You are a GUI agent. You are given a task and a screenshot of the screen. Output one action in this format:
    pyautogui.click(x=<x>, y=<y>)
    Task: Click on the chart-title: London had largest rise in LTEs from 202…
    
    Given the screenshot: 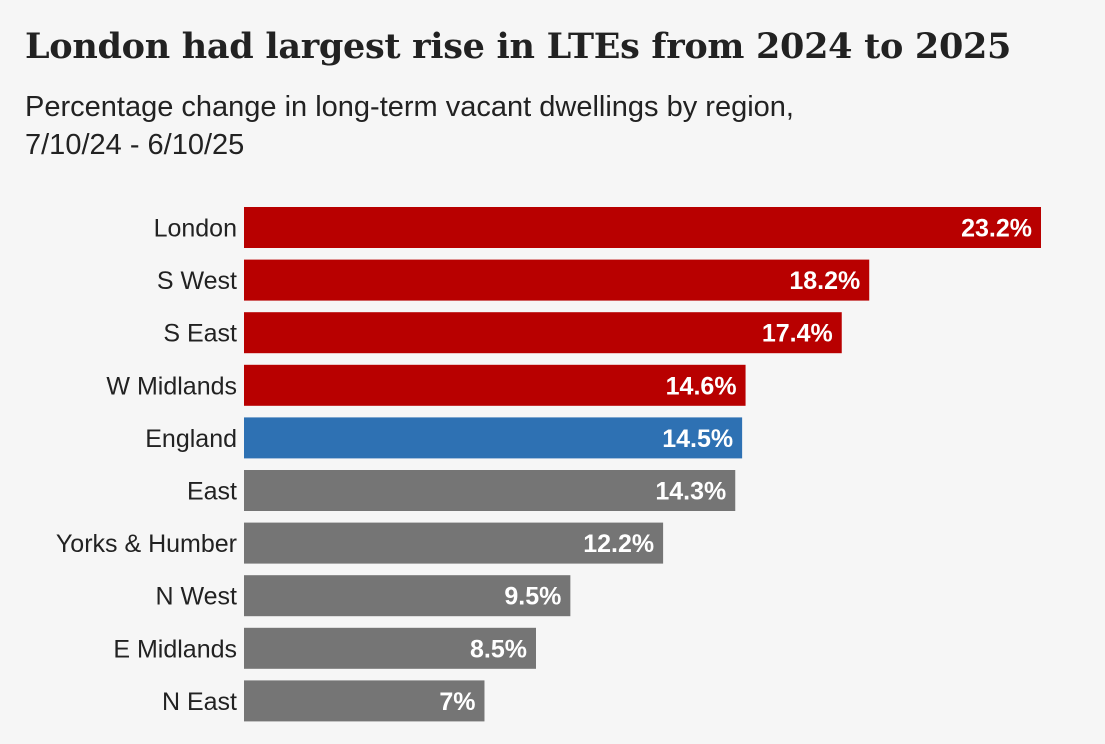 What is the action you would take?
    pyautogui.click(x=518, y=46)
    